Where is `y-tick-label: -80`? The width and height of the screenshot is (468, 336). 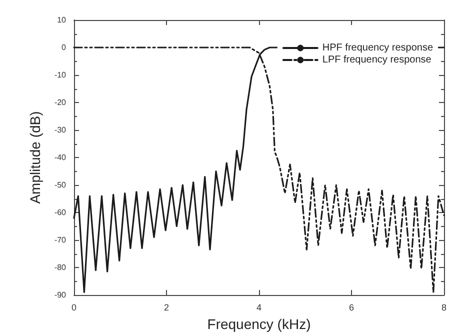 y-tick-label: -80 is located at coordinates (60, 267).